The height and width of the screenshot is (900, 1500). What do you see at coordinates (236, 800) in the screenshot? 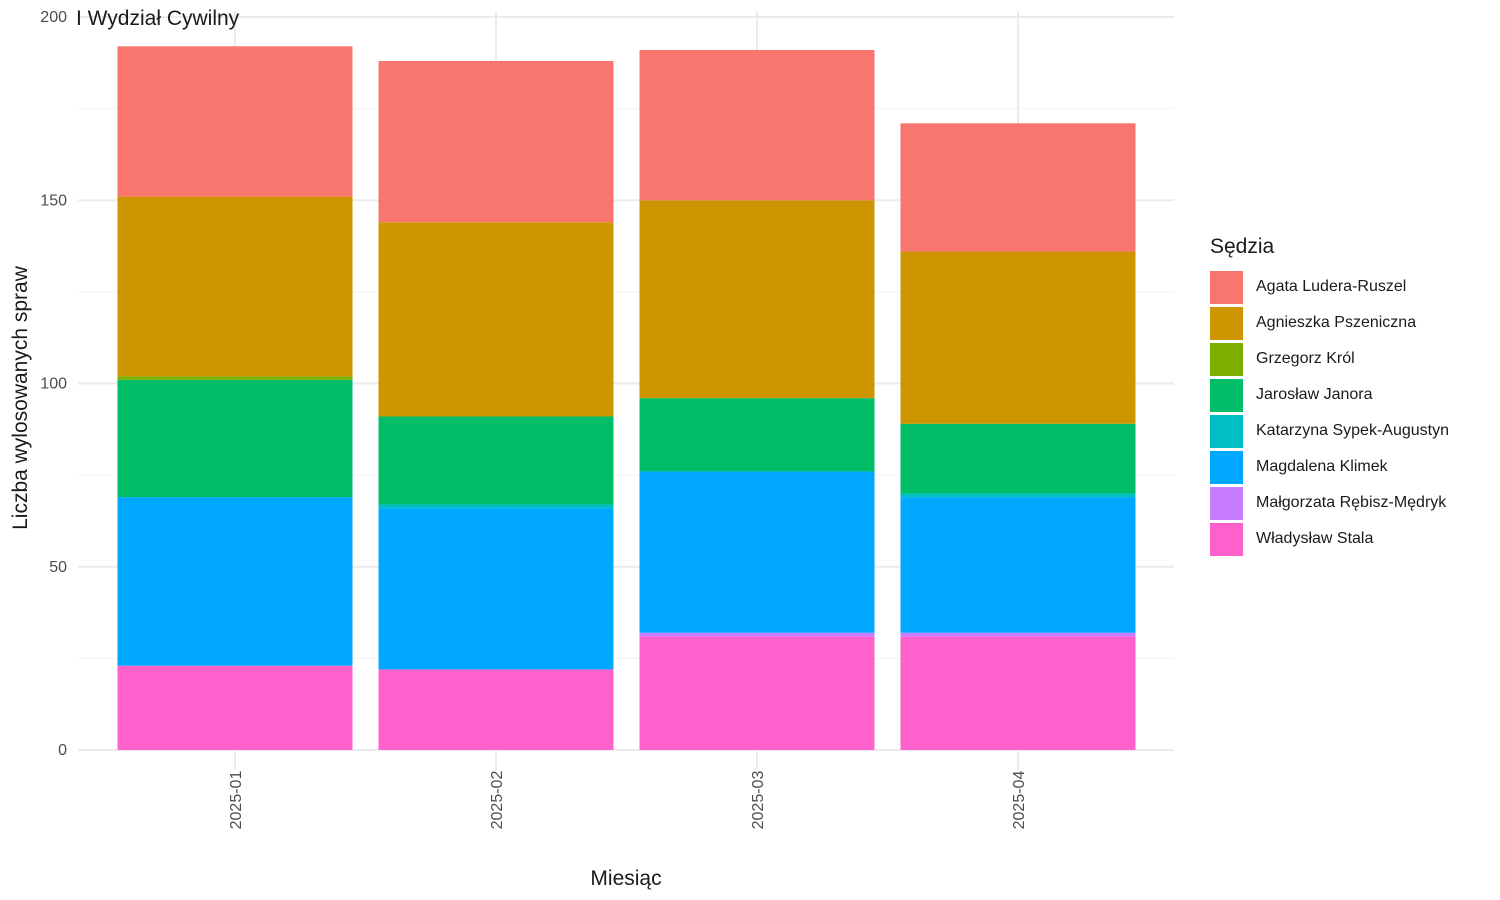
I see `x-tick-label: 2025-01` at bounding box center [236, 800].